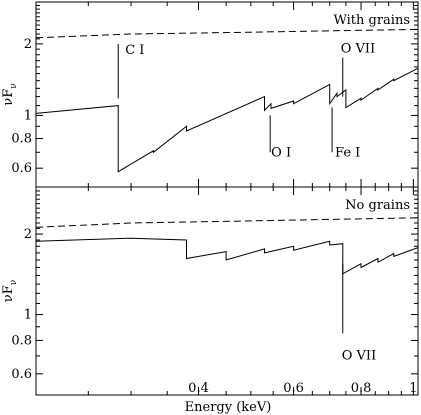  Describe the element at coordinates (413, 388) in the screenshot. I see `x-tick-label: 1` at that location.